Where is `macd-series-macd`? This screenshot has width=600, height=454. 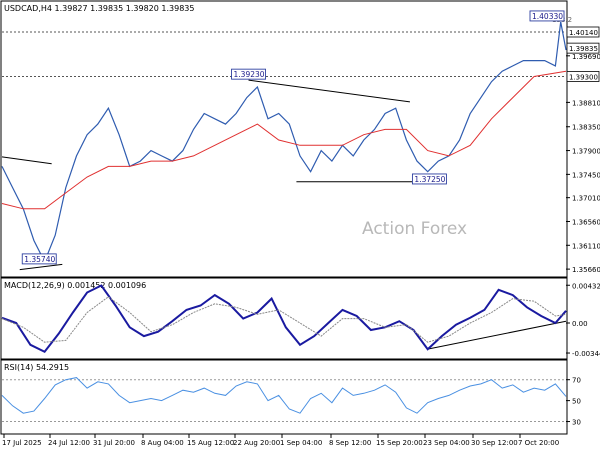 macd-series-macd is located at coordinates (284, 319).